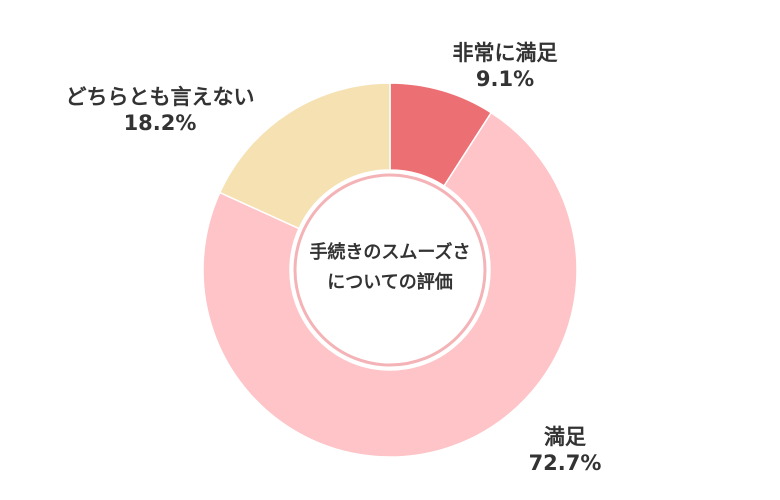 The height and width of the screenshot is (500, 780). Describe the element at coordinates (505, 66) in the screenshot. I see `label-very-satisfied: 非常に満足 9.1%` at that location.